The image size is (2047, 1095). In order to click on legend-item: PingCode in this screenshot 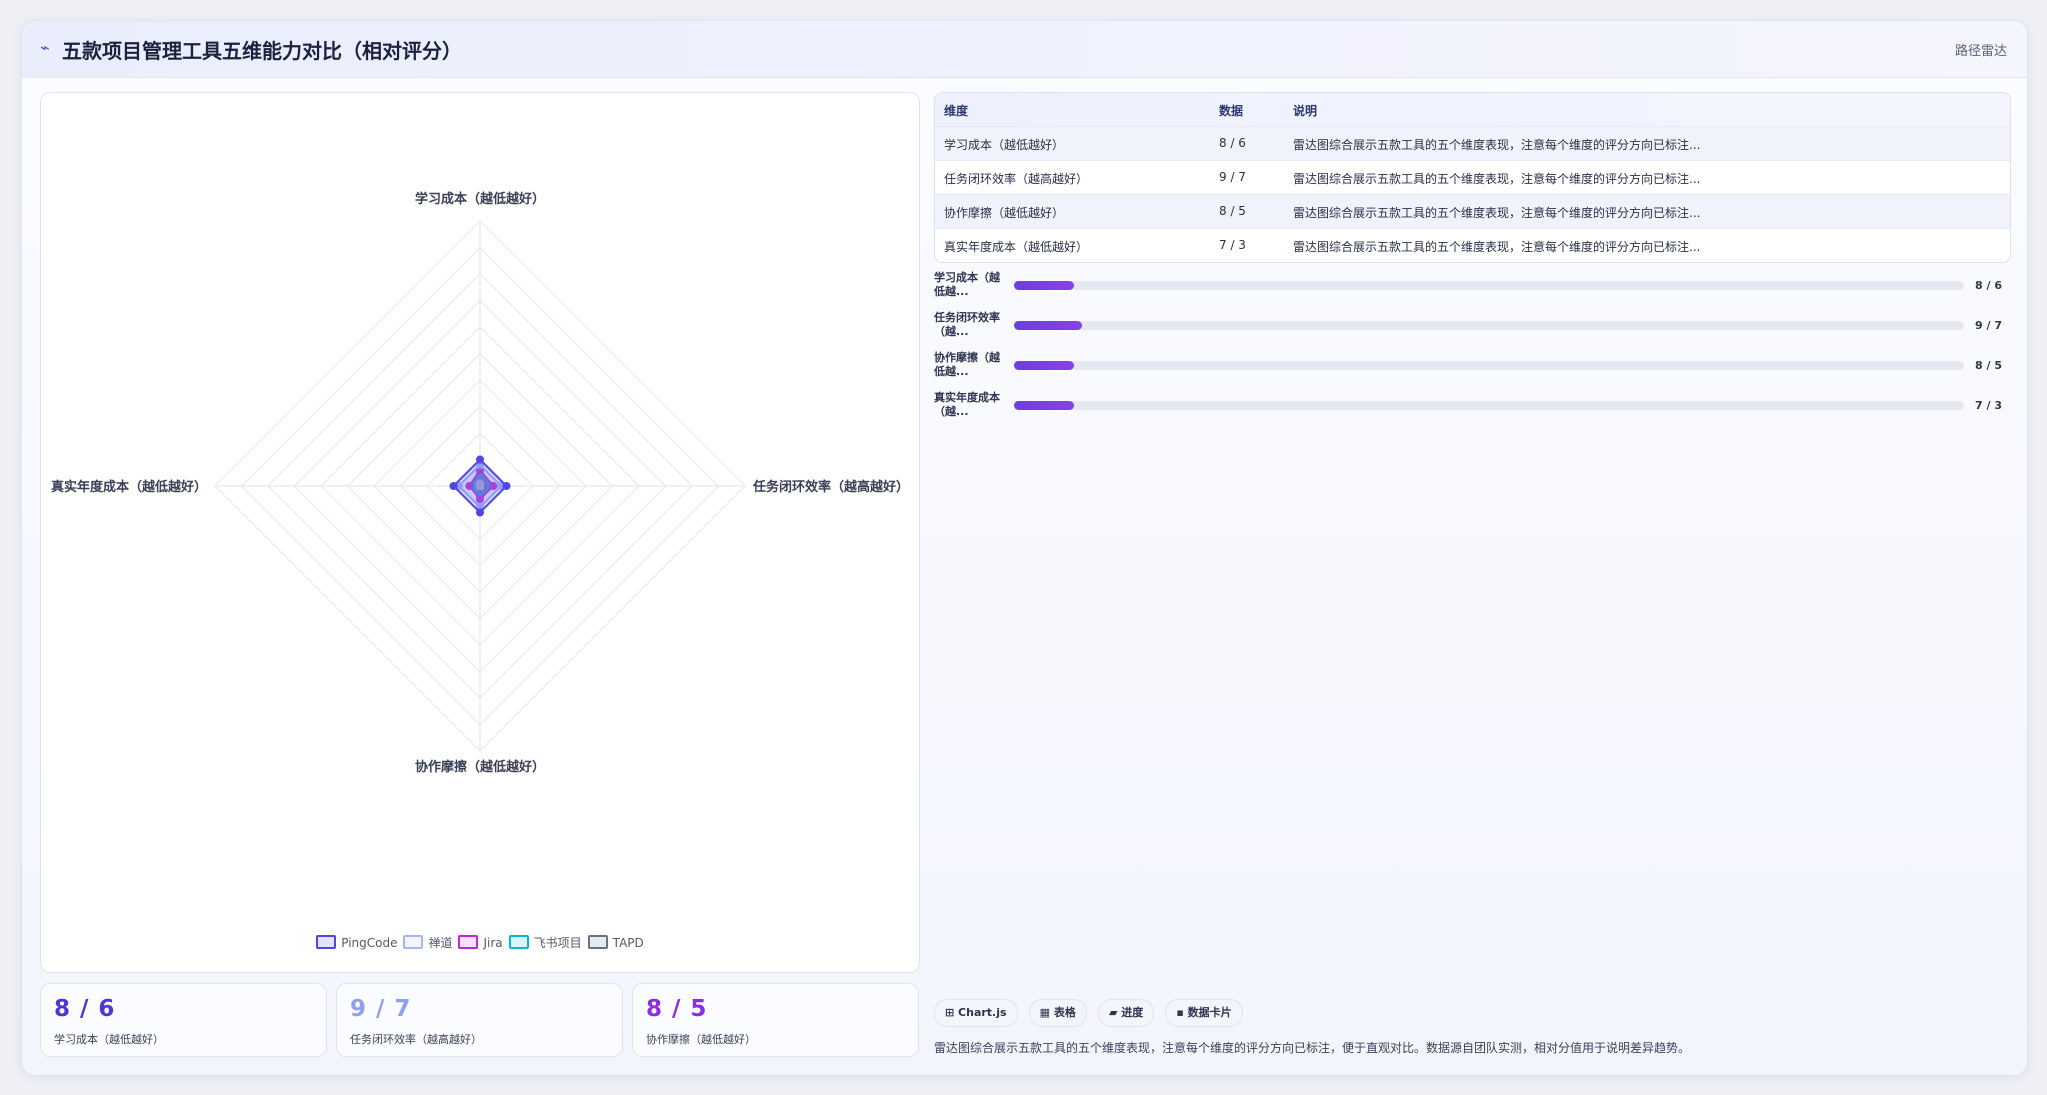, I will do `click(356, 942)`.